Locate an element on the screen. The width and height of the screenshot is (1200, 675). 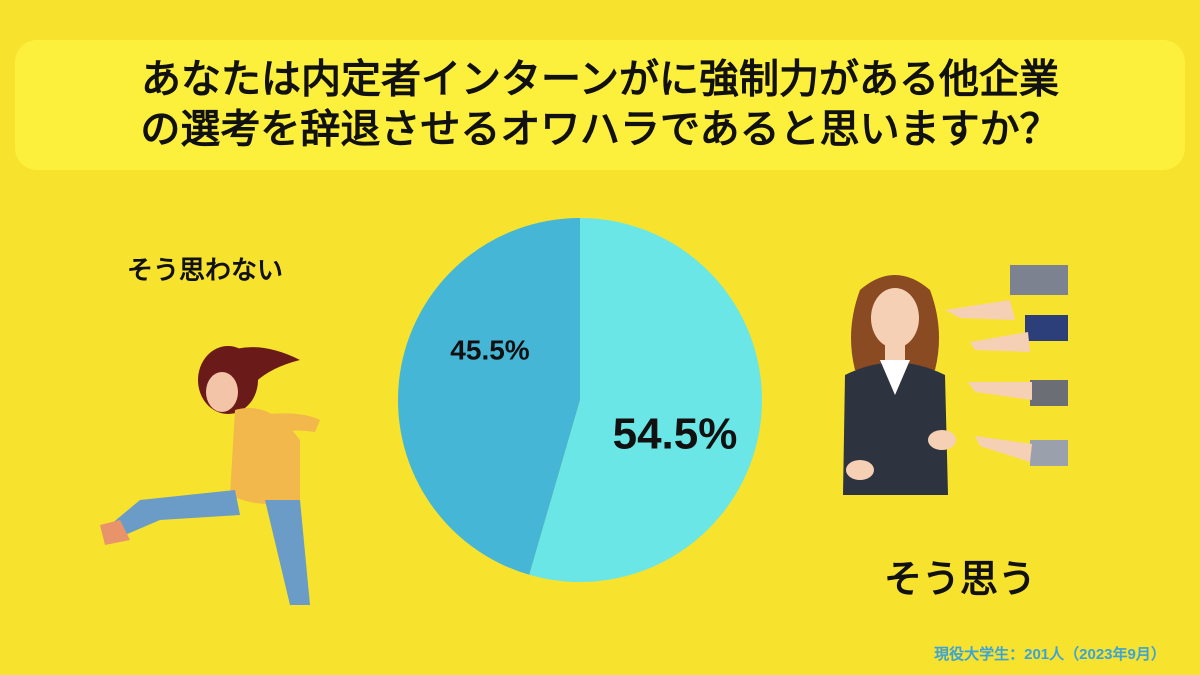
value-label: 45.5% is located at coordinates (489, 349).